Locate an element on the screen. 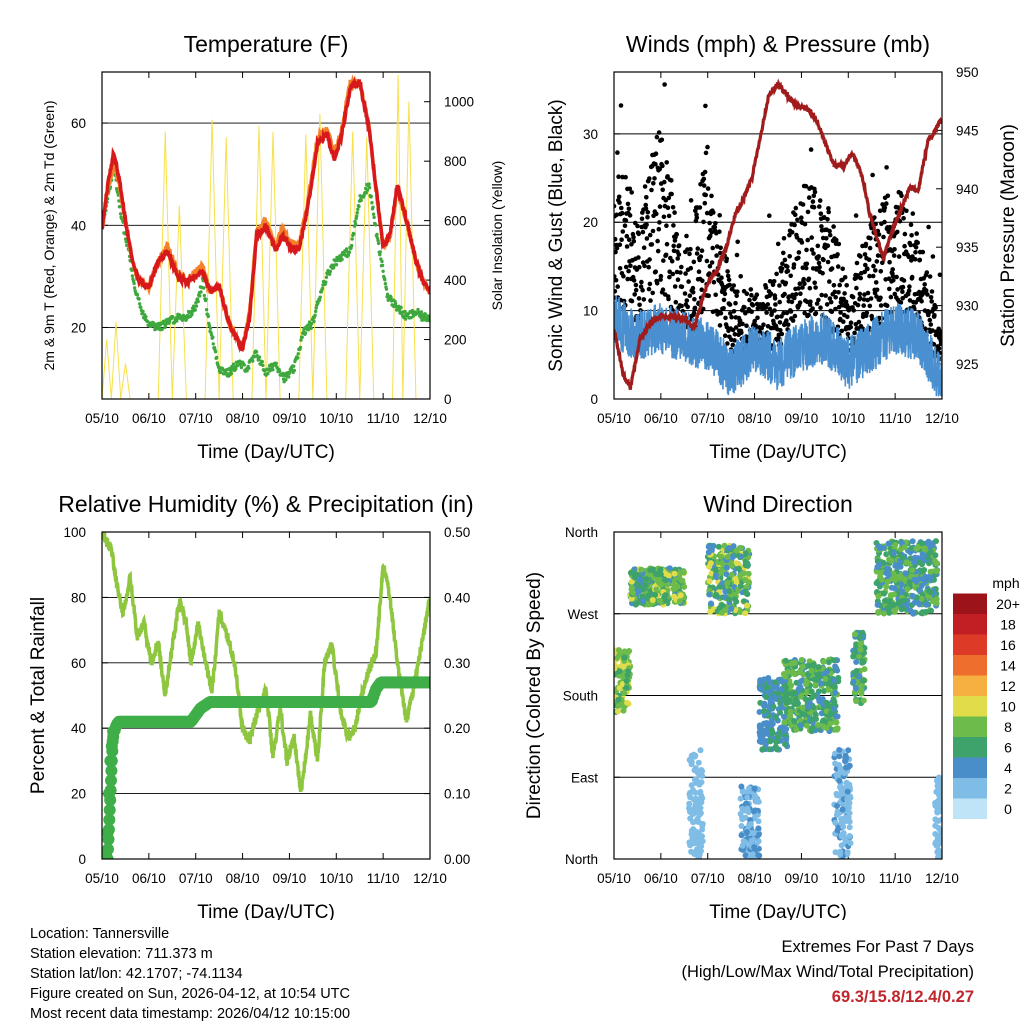  y2-tick-label: 950 is located at coordinates (967, 72).